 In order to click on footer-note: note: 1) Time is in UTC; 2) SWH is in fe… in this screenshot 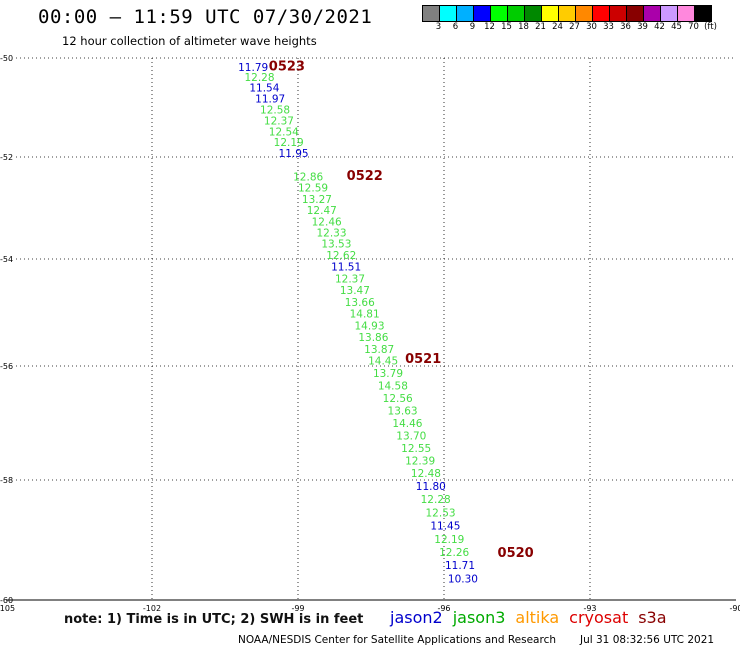, I will do `click(214, 619)`.